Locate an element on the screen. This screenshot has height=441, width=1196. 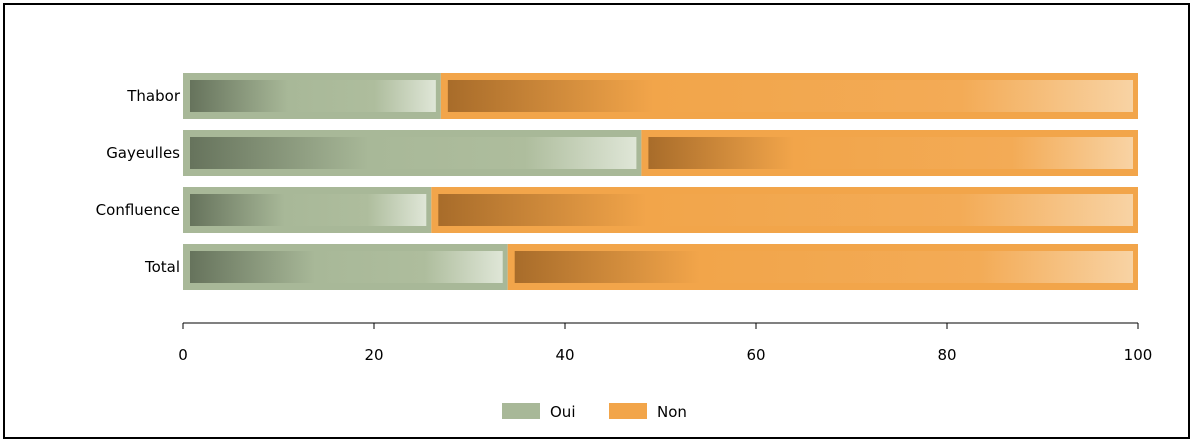
x-tick-label: 0 is located at coordinates (183, 355).